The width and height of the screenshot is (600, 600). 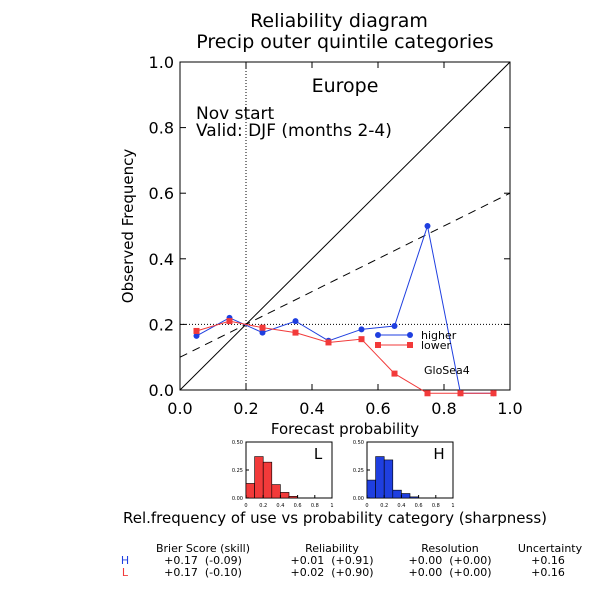 I want to click on x-tick-label: 0.8, so click(x=443, y=408).